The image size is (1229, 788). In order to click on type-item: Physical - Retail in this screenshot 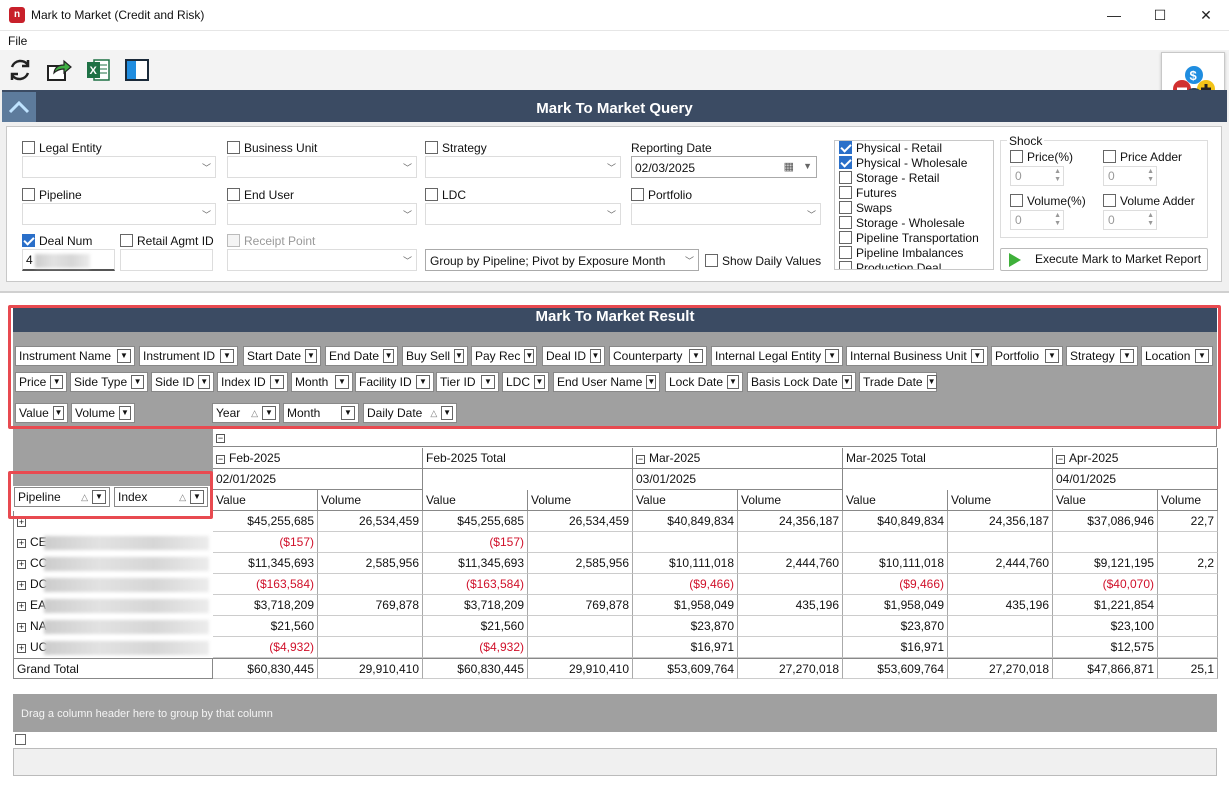, I will do `click(914, 148)`.